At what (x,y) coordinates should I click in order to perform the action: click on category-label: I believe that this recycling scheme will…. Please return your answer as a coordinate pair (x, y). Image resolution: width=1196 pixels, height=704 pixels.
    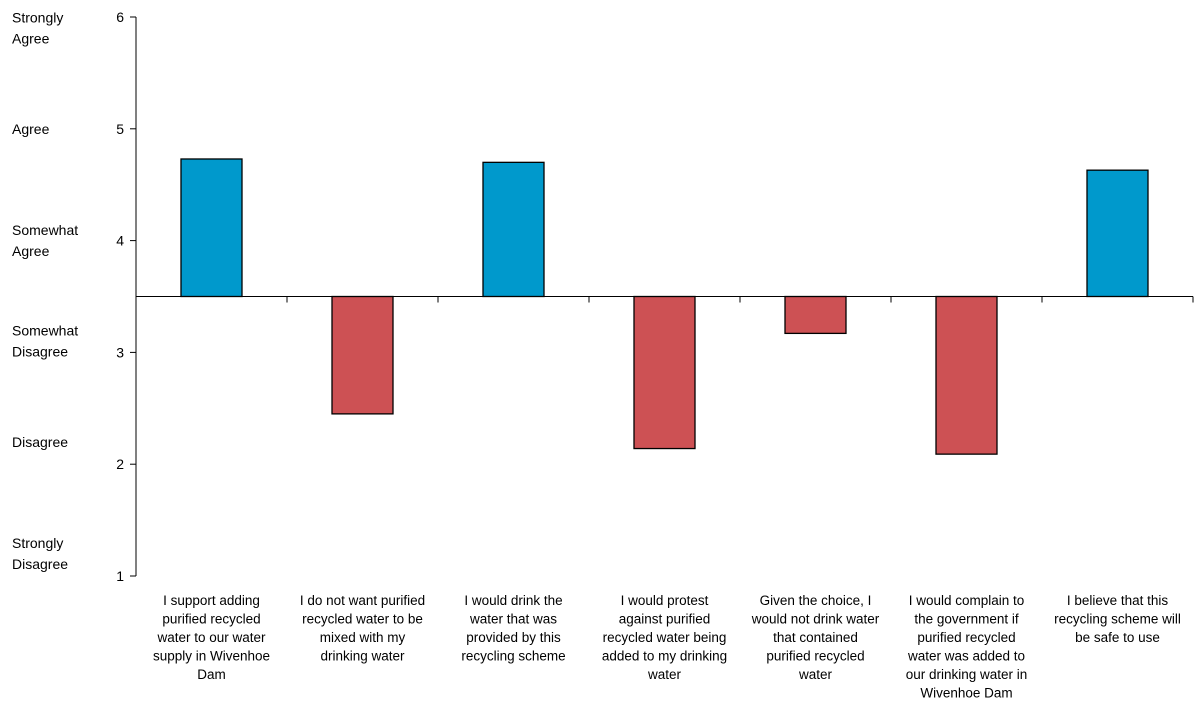
    Looking at the image, I should click on (1117, 619).